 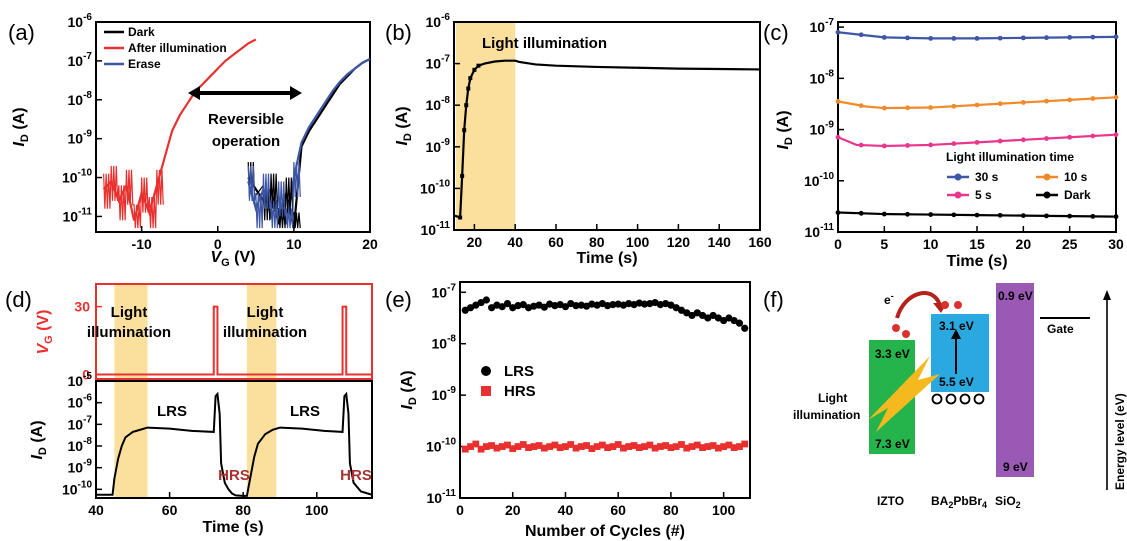 I want to click on izto-label: IZTO, so click(x=890, y=501).